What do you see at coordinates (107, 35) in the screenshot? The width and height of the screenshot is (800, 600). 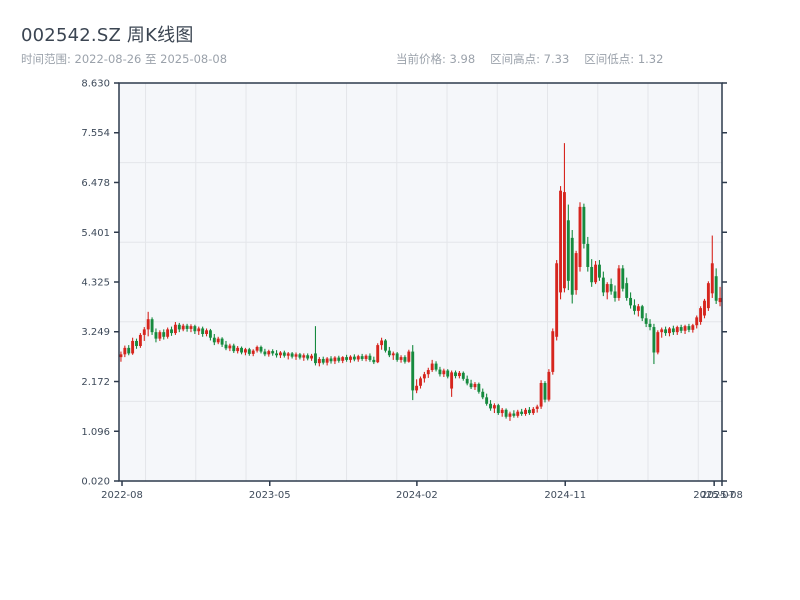 I see `page-title: 002542.SZ 周K线图` at bounding box center [107, 35].